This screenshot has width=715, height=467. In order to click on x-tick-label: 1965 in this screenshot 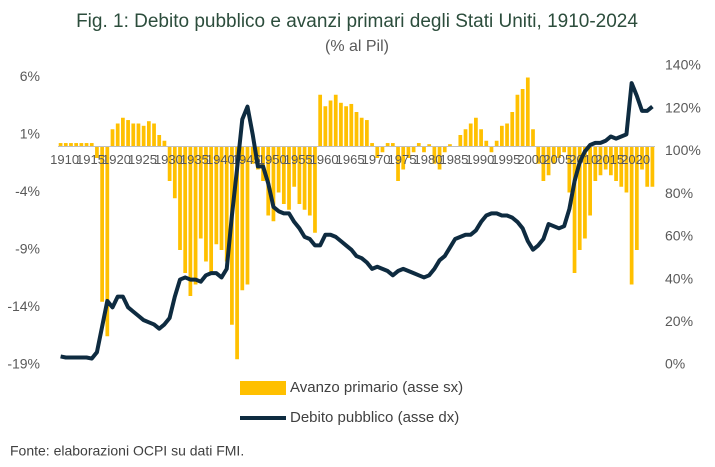, I will do `click(350, 159)`.